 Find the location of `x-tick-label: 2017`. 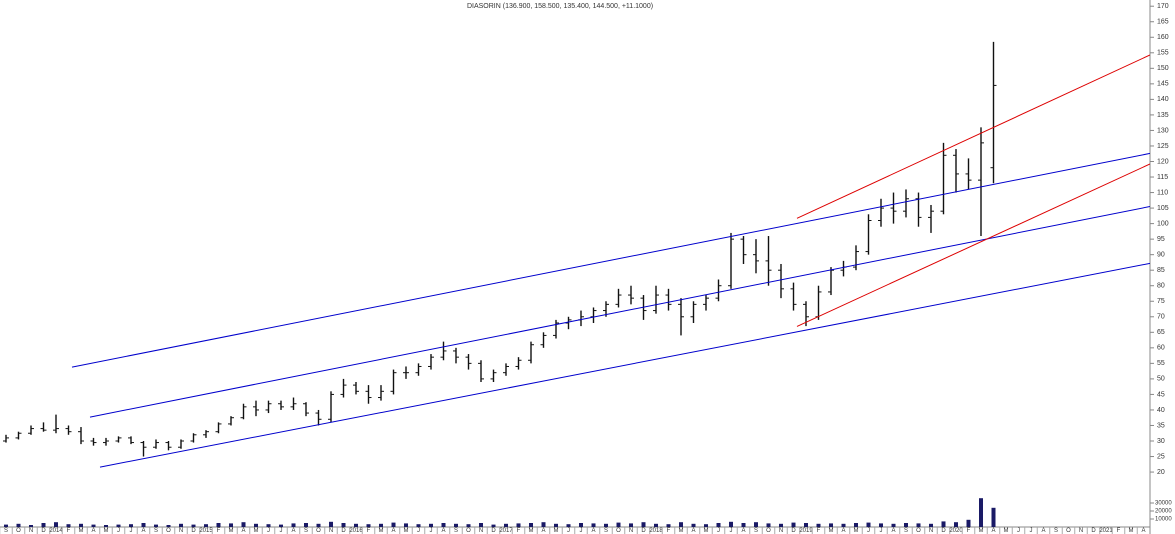

x-tick-label: 2017 is located at coordinates (506, 531).